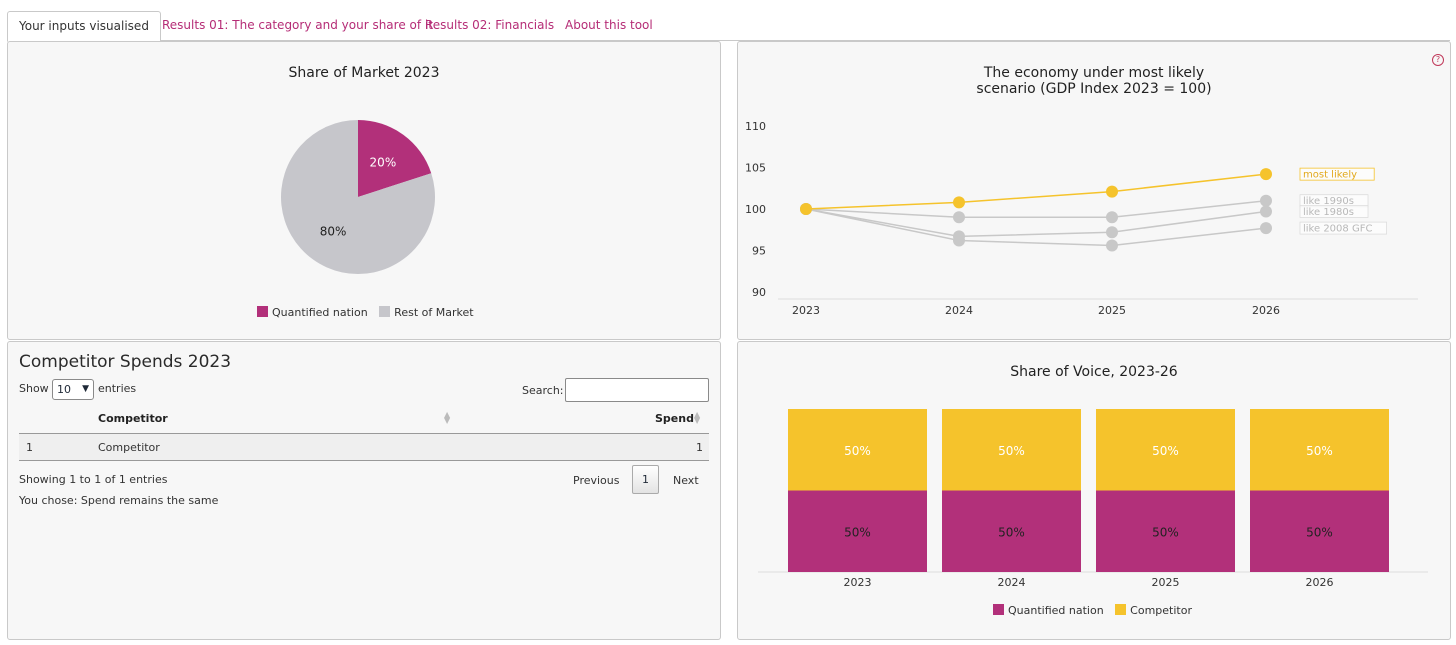  I want to click on row-spend: 1, so click(699, 447).